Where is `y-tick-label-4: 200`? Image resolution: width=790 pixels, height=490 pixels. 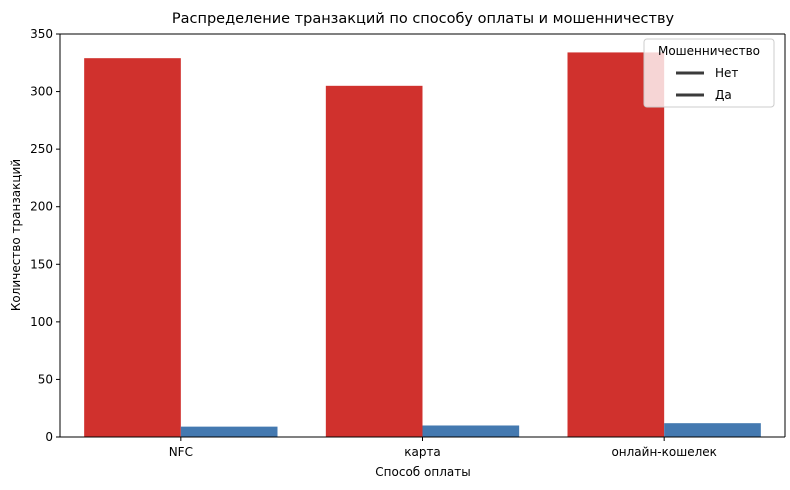
y-tick-label-4: 200 is located at coordinates (41, 207).